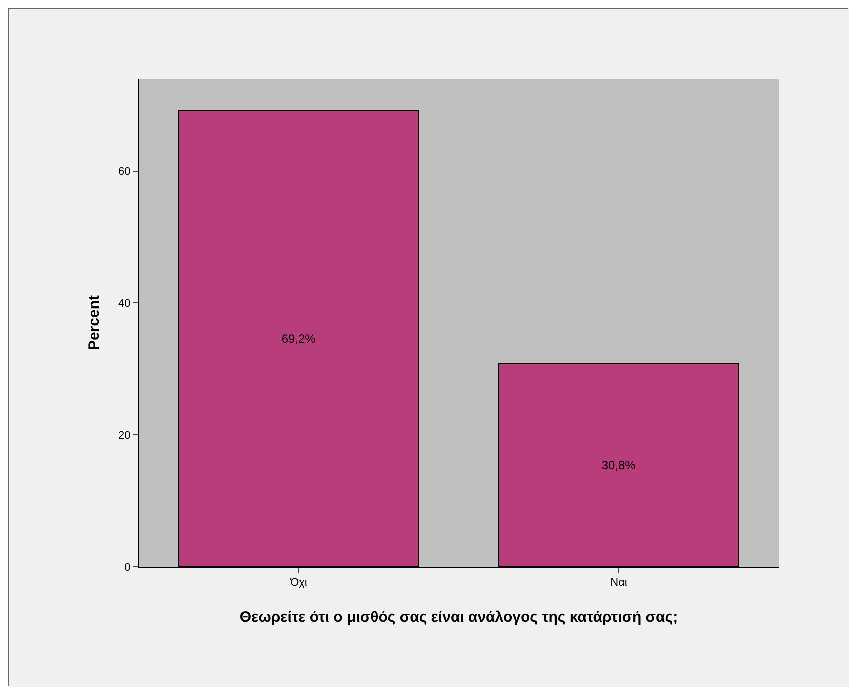 The image size is (857, 696). Describe the element at coordinates (619, 465) in the screenshot. I see `data-label: 30,8%` at that location.